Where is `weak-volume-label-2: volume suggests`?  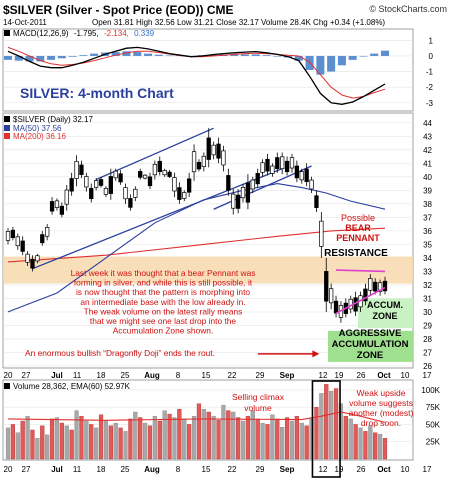 weak-volume-label-2: volume suggests is located at coordinates (381, 403).